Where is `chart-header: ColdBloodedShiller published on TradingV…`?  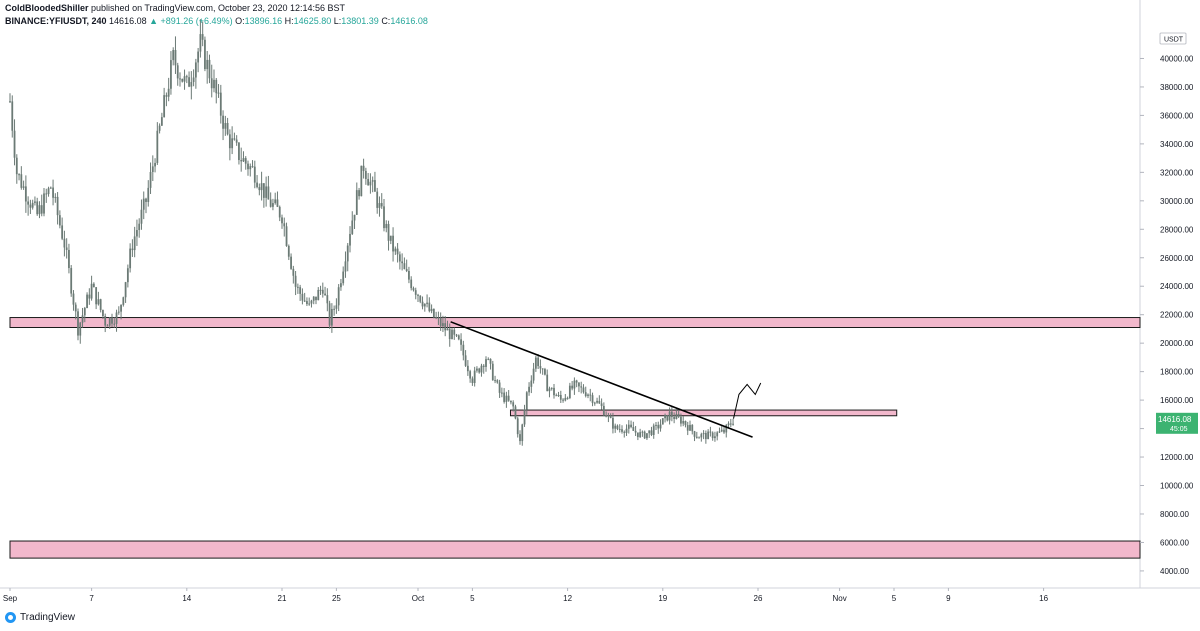 chart-header: ColdBloodedShiller published on TradingV… is located at coordinates (600, 15).